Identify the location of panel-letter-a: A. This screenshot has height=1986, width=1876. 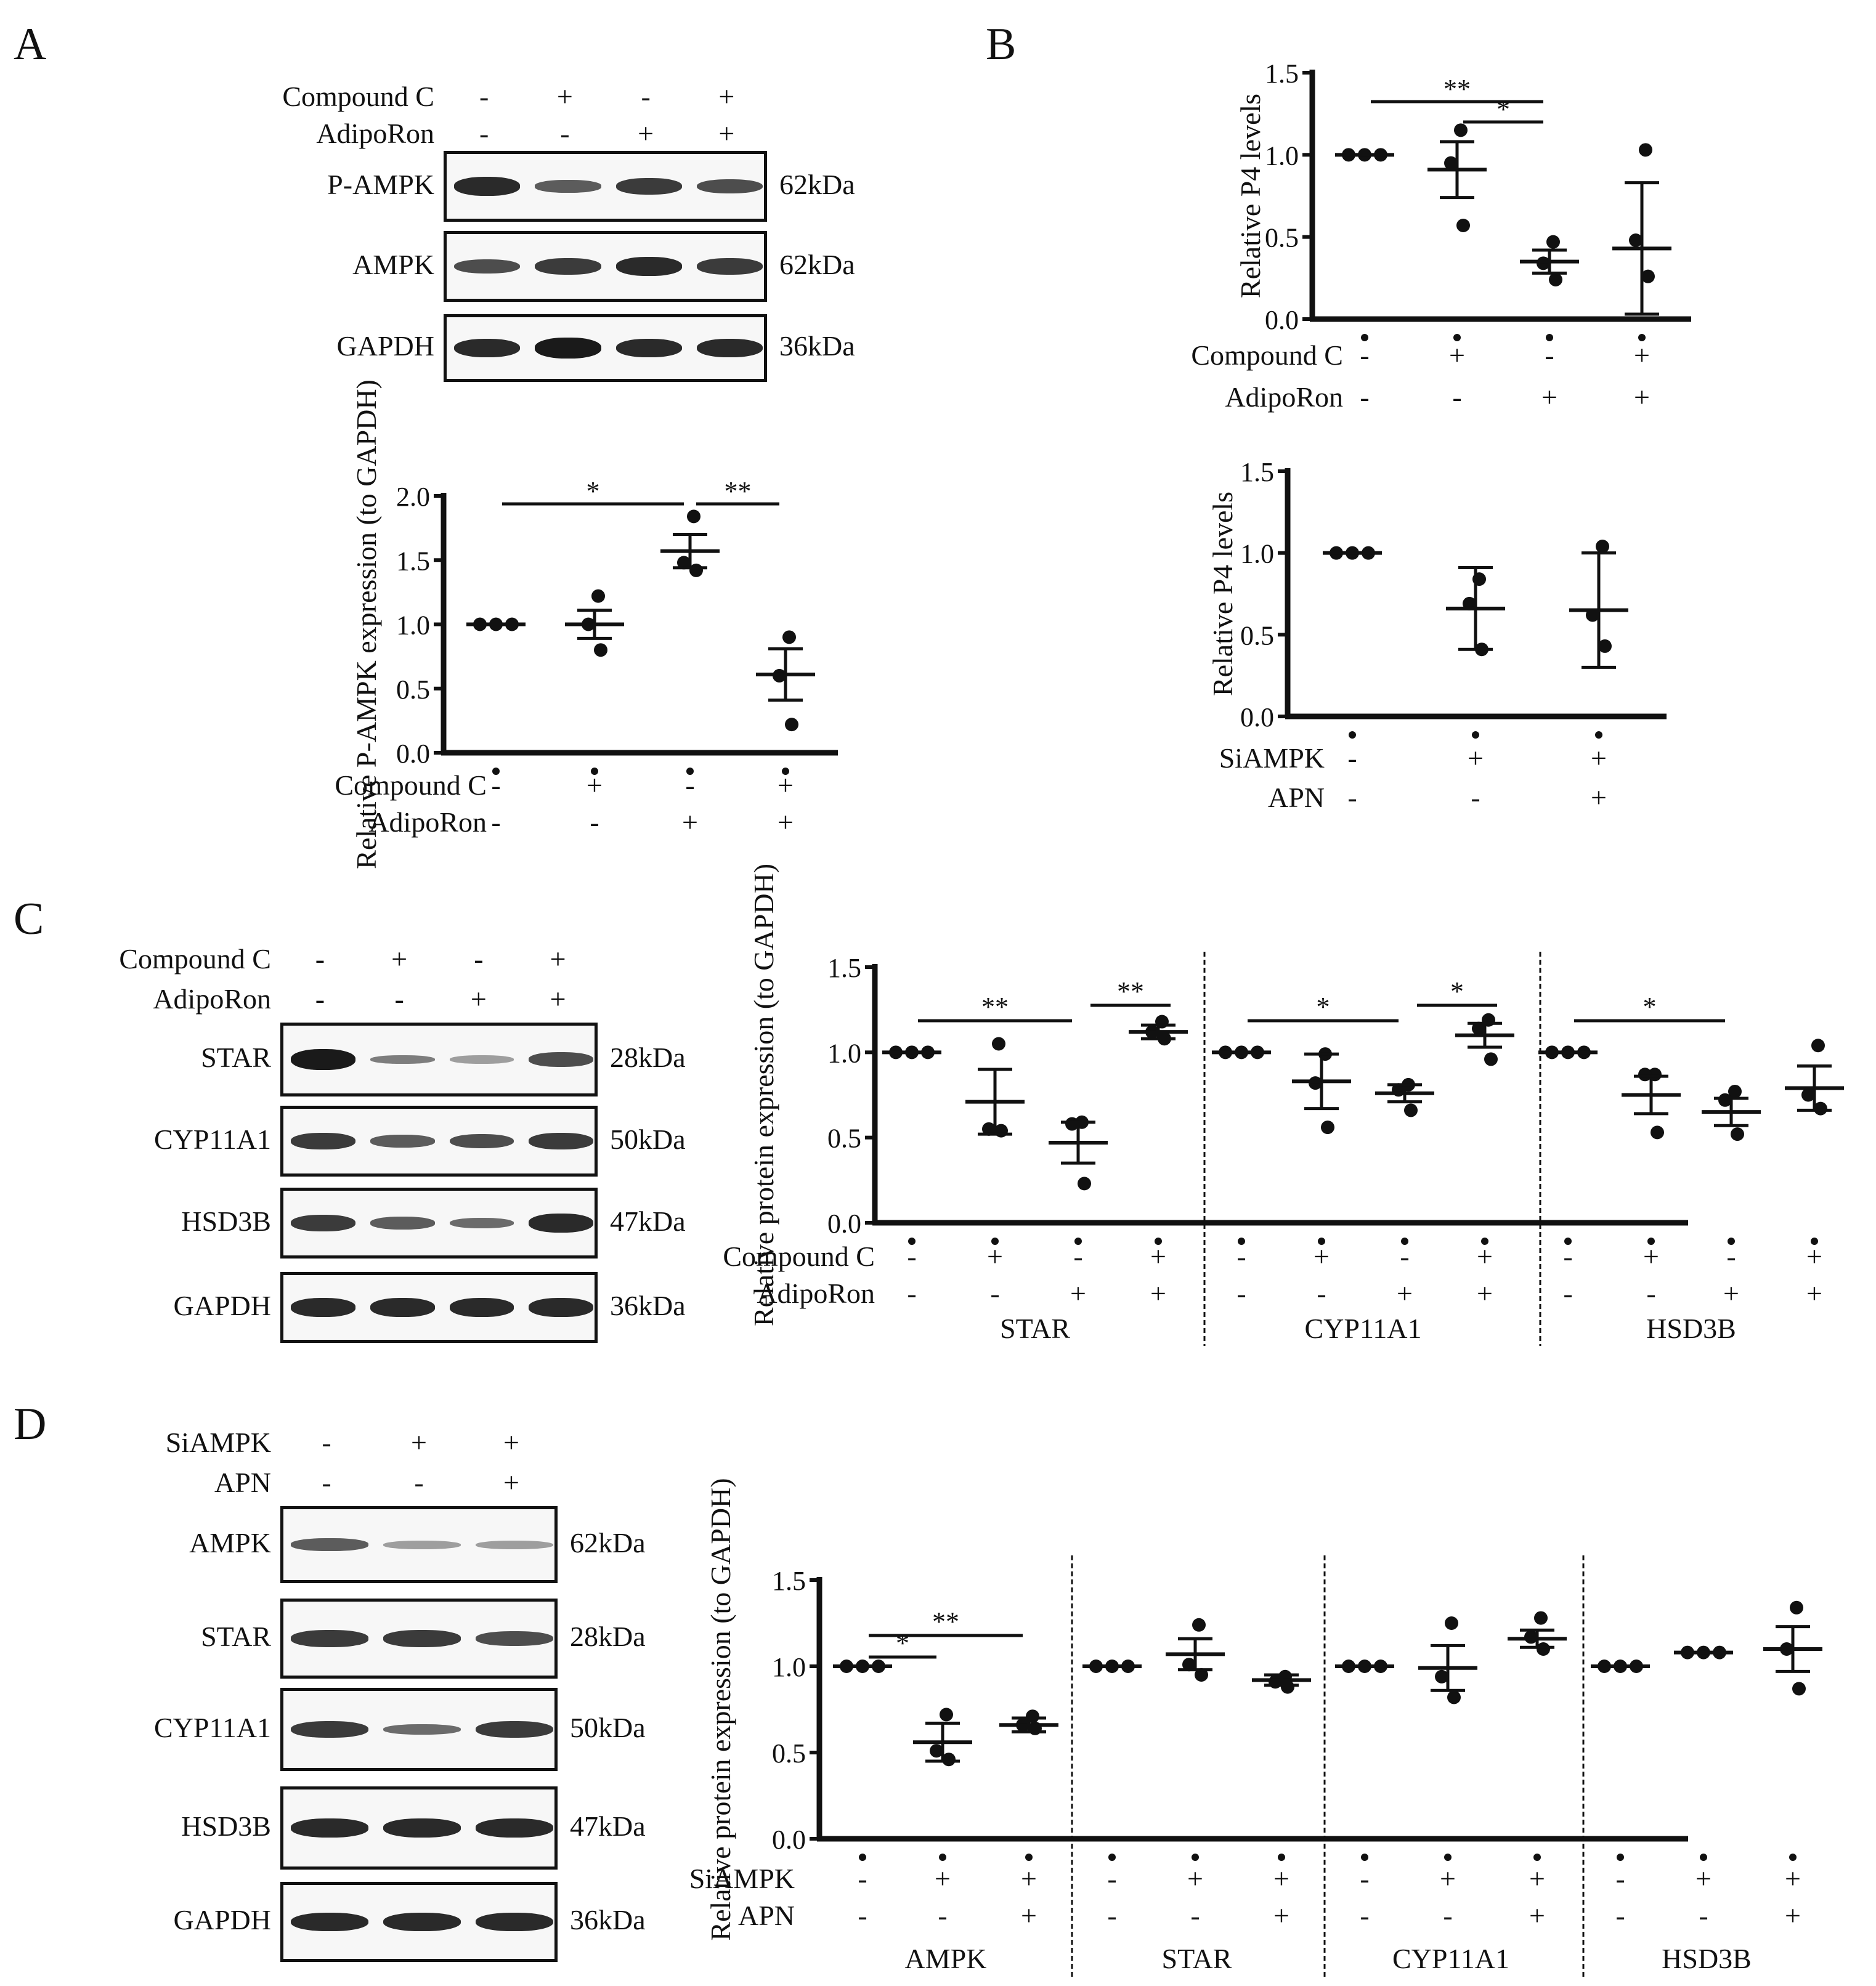
(30, 44).